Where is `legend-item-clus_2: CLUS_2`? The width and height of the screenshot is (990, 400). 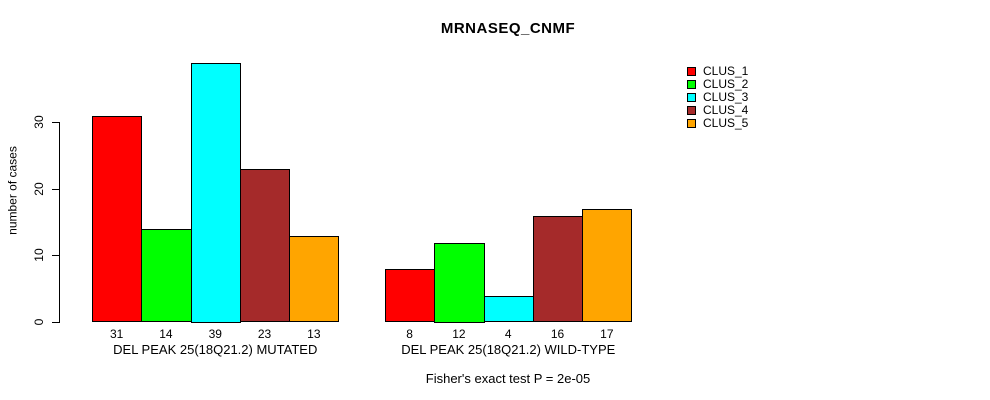
legend-item-clus_2: CLUS_2 is located at coordinates (717, 84).